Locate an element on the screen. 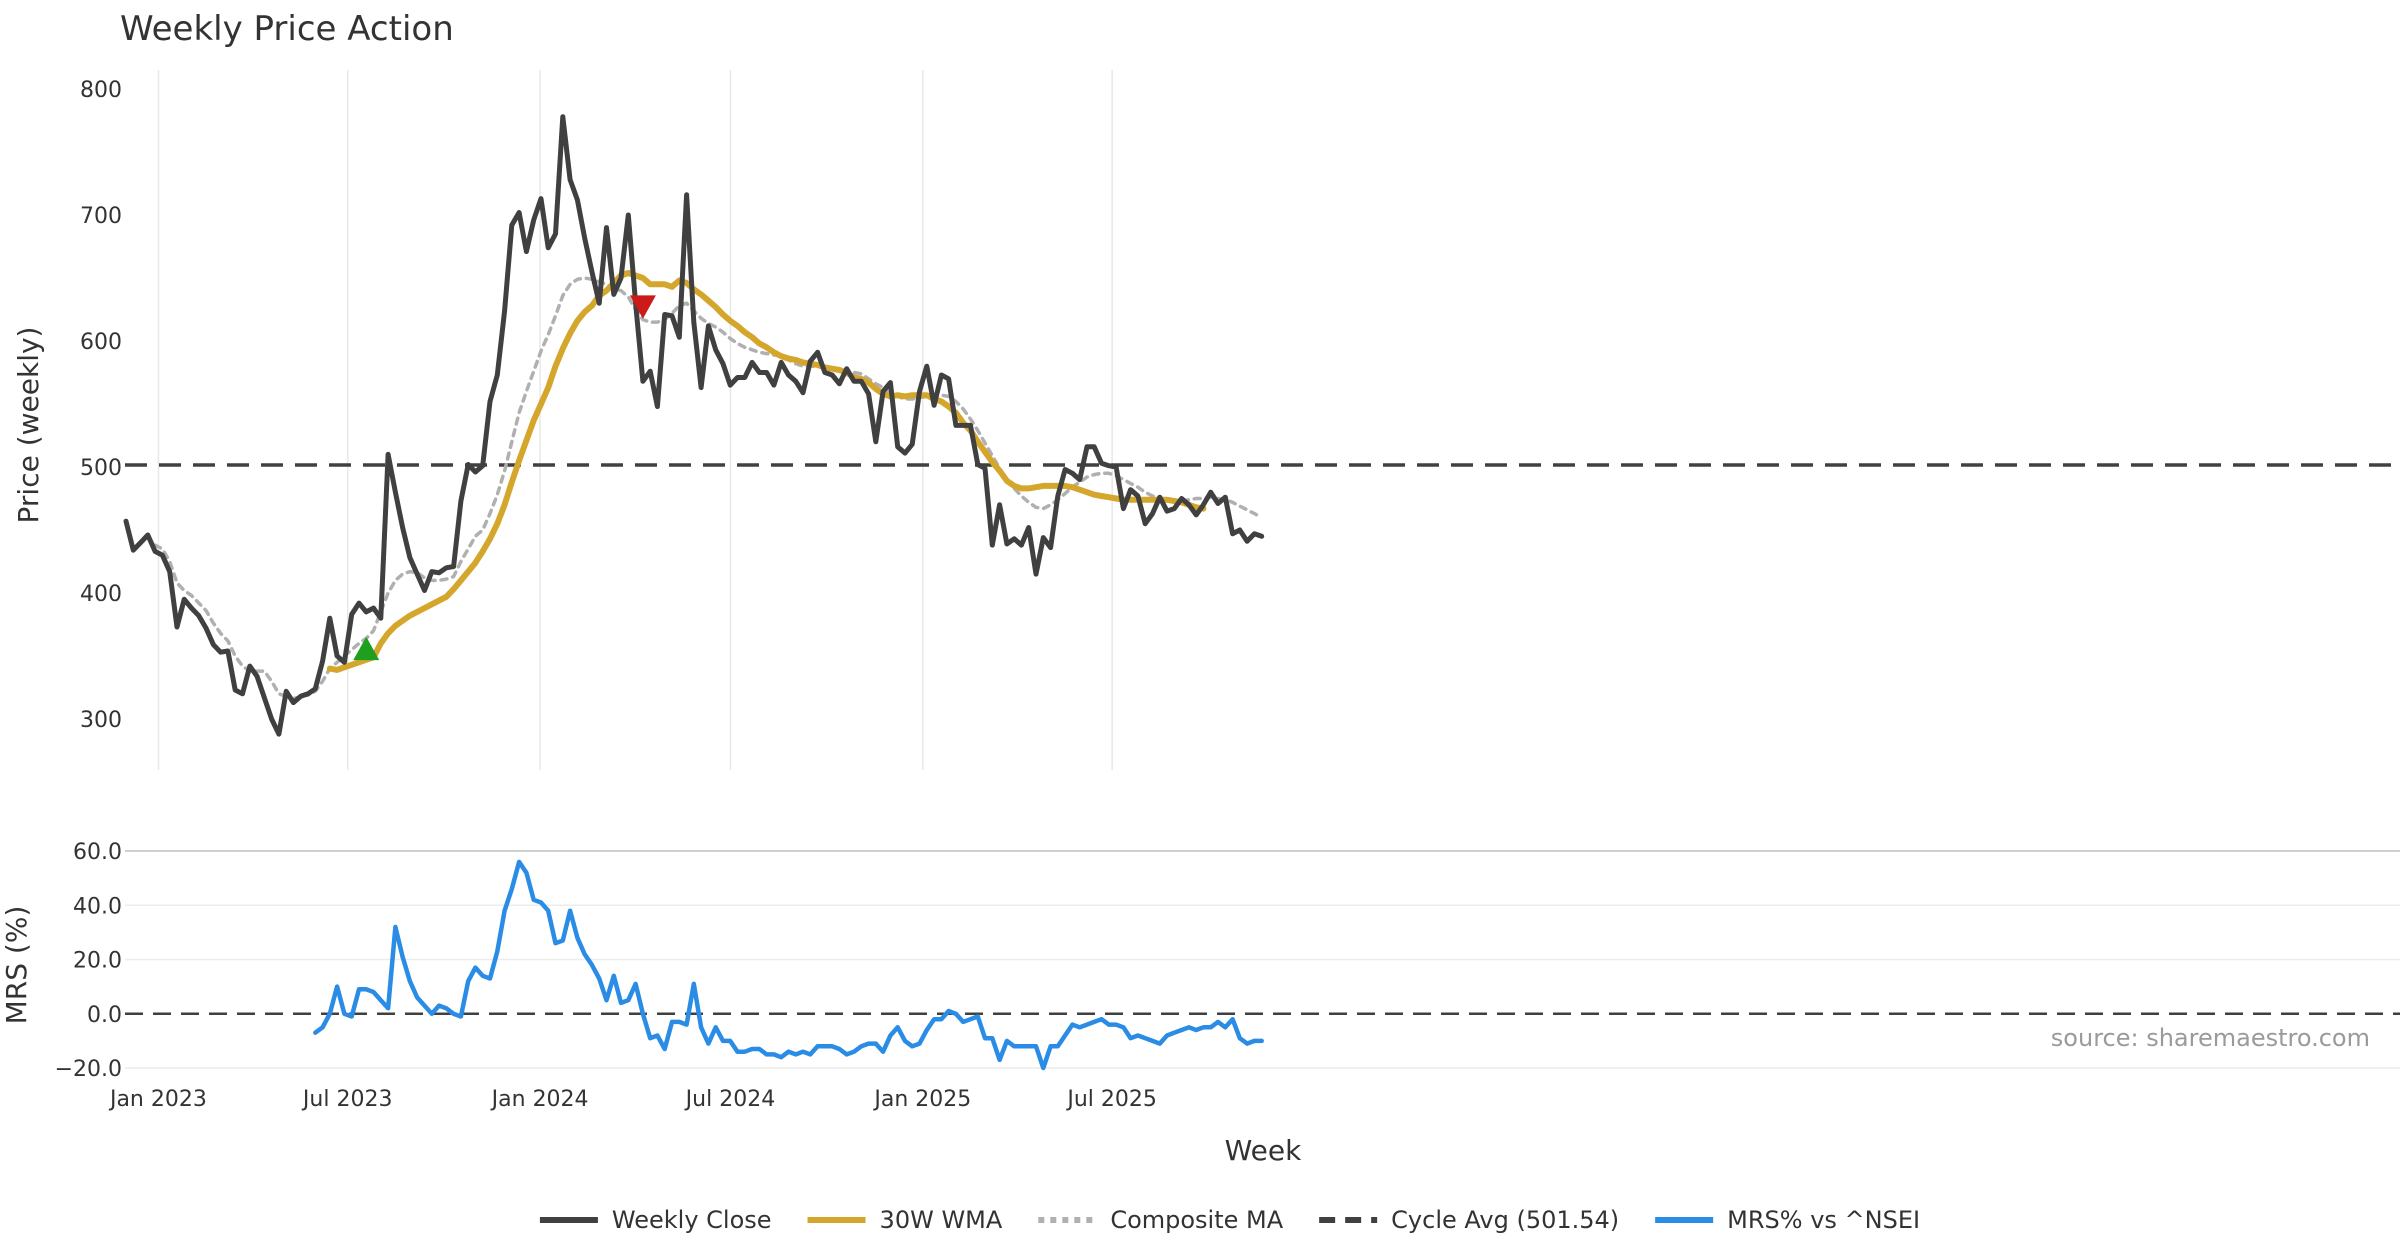 The width and height of the screenshot is (2400, 1260). signal-markers is located at coordinates (504, 478).